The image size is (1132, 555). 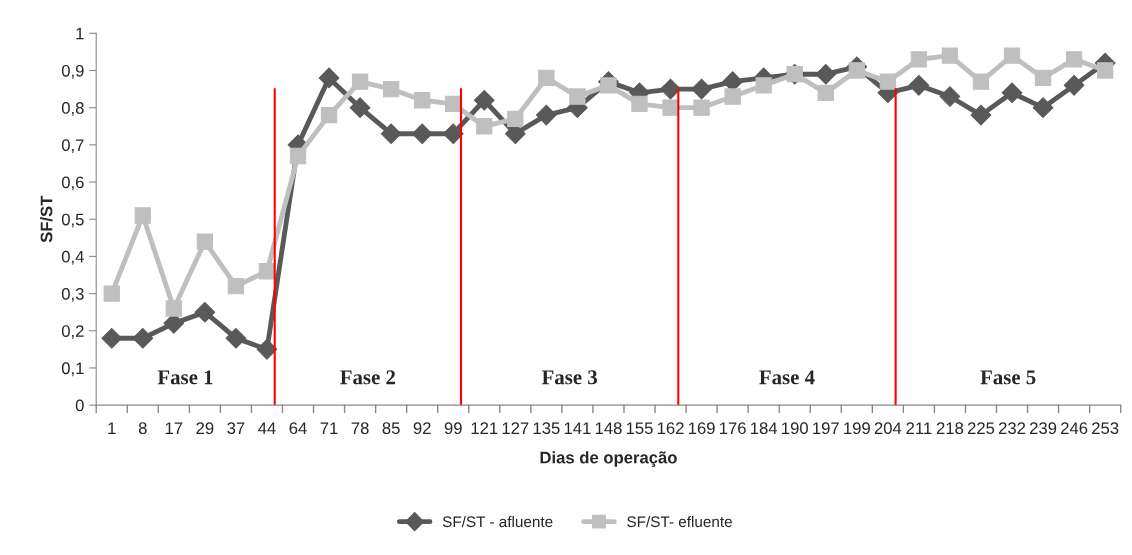 I want to click on x-tick-label: 184, so click(x=764, y=428).